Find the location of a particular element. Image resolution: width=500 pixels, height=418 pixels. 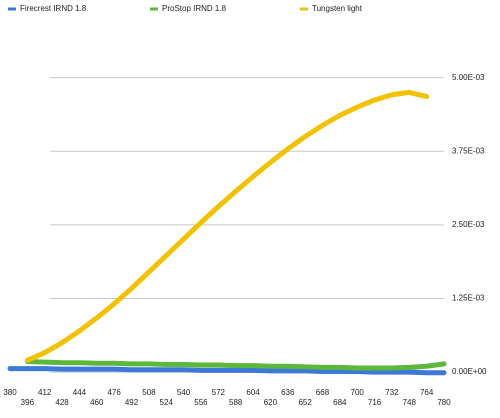

x-tick-label: 460 is located at coordinates (97, 402).